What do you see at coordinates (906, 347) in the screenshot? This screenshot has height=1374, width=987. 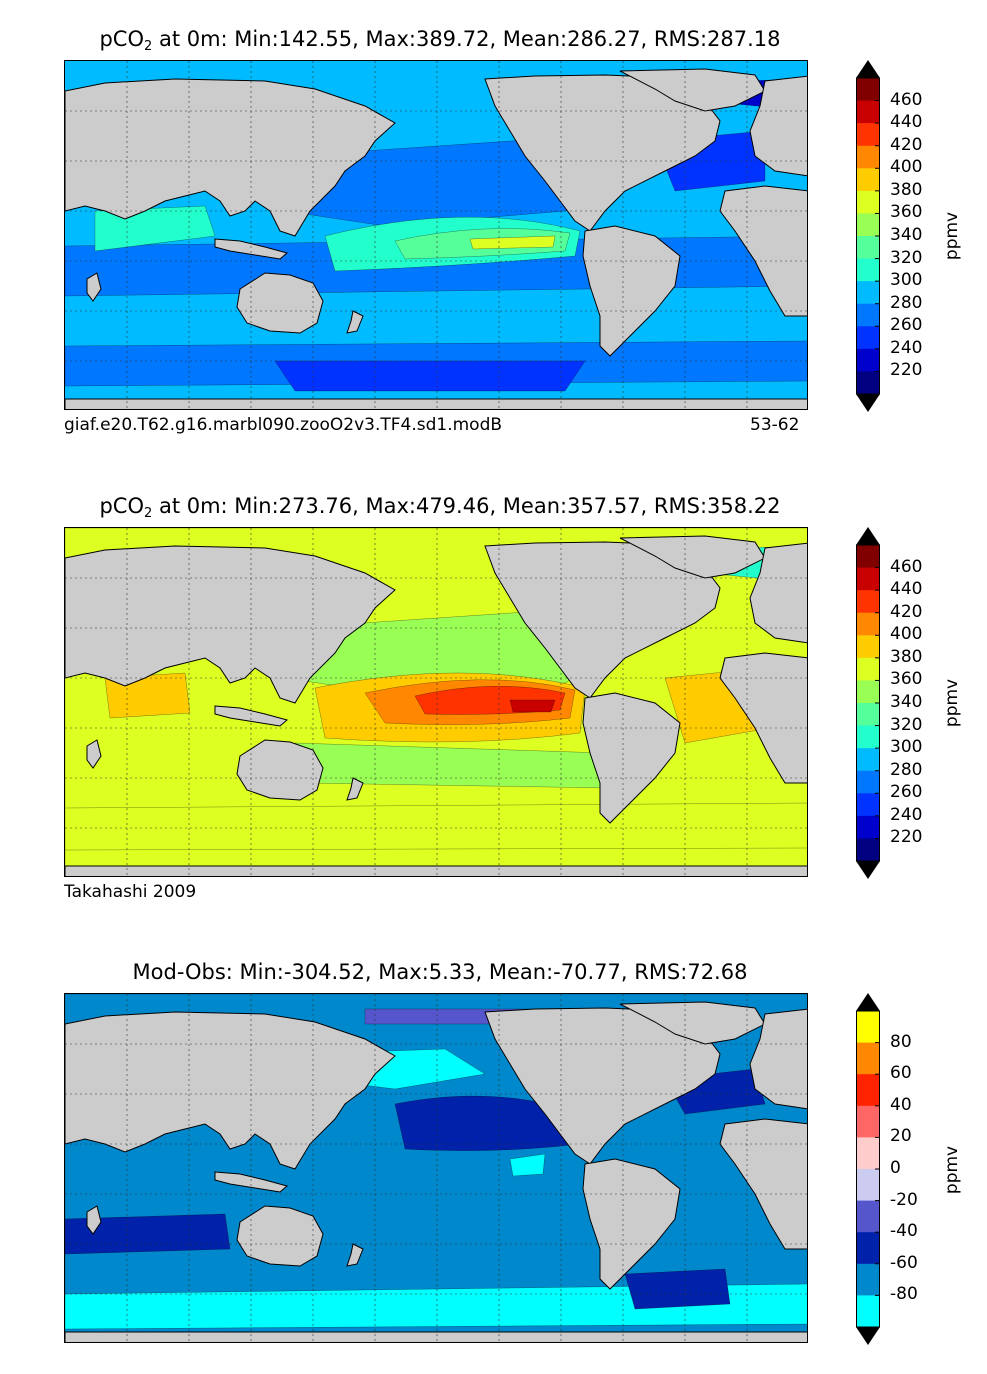 I see `cbar1-tick-label: 240` at bounding box center [906, 347].